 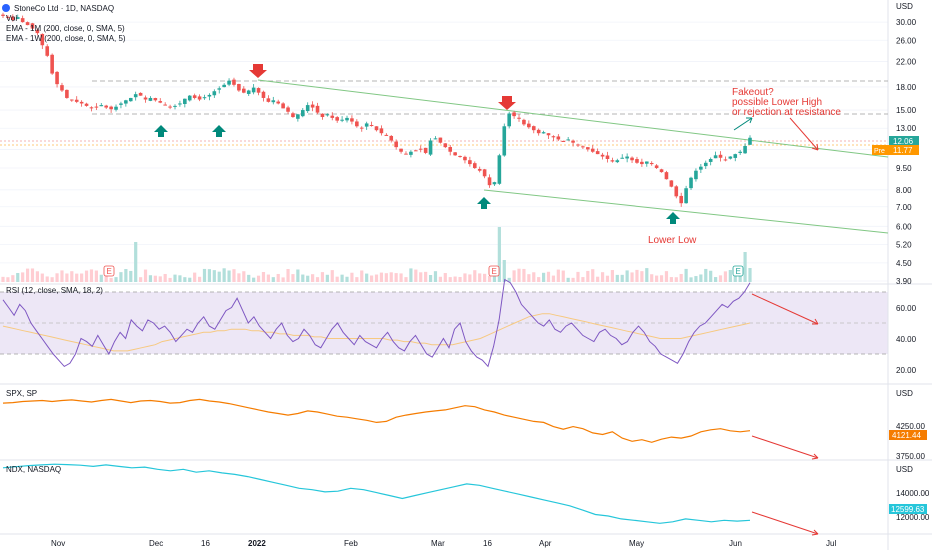 What do you see at coordinates (423, 271) in the screenshot?
I see `earnings-markers: E E E` at bounding box center [423, 271].